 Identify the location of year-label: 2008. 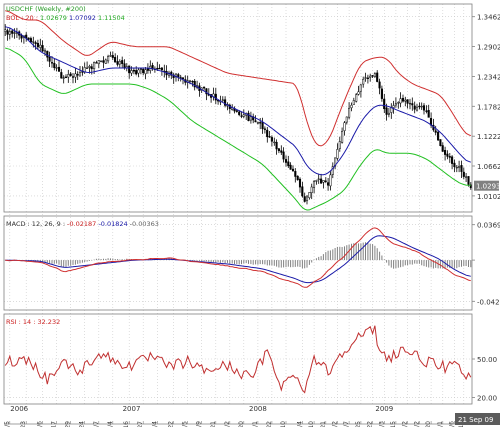
(258, 409).